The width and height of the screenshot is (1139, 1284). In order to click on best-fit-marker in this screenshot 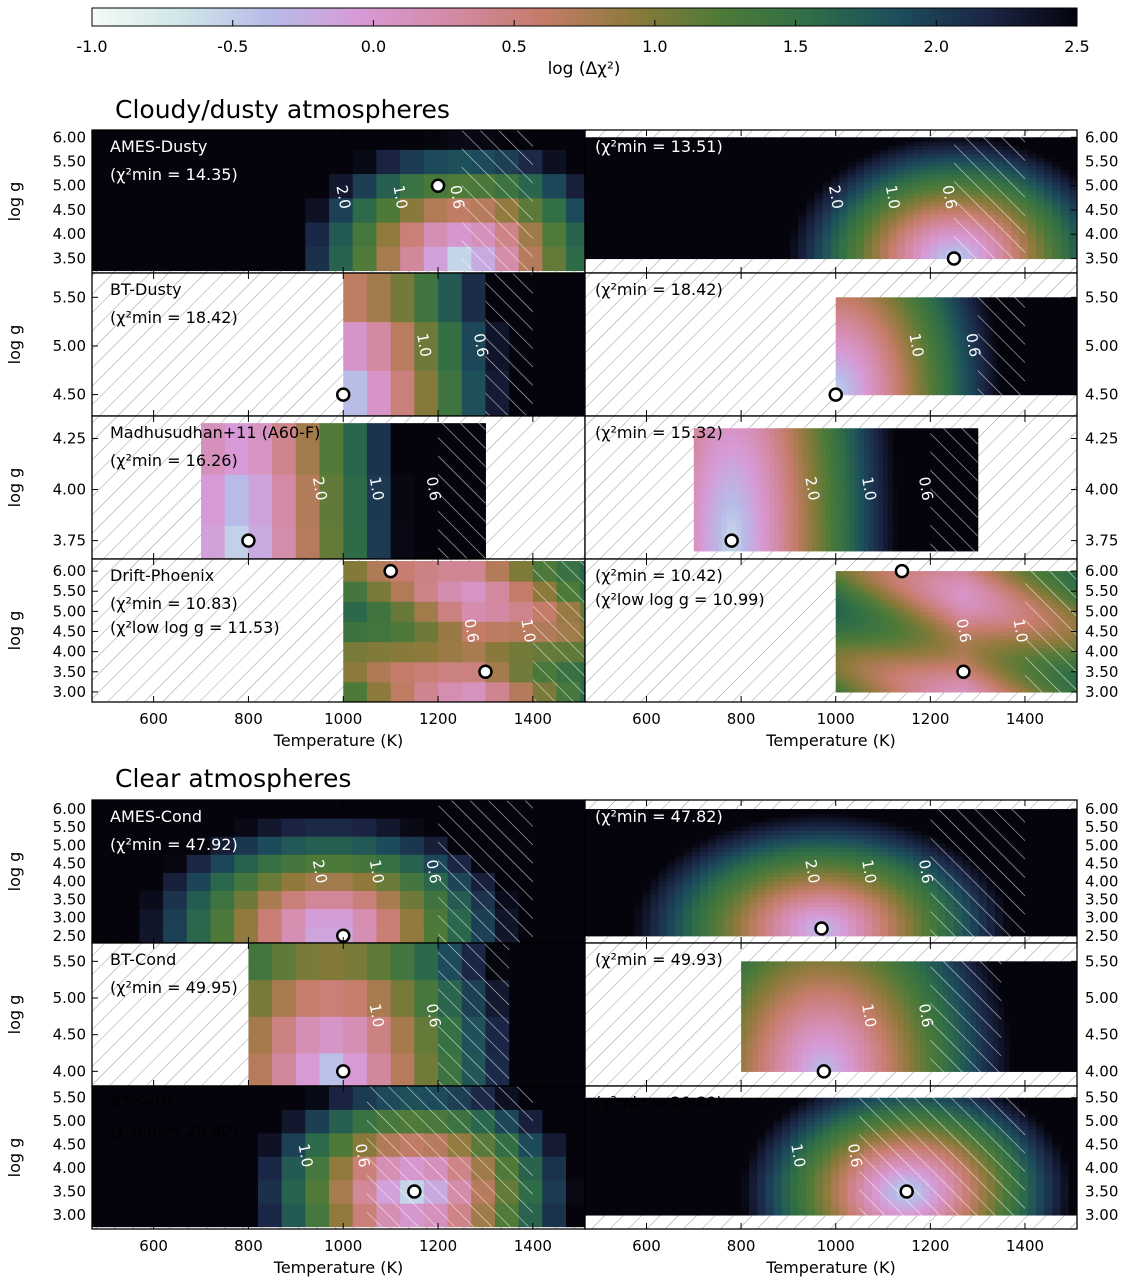, I will do `click(954, 258)`.